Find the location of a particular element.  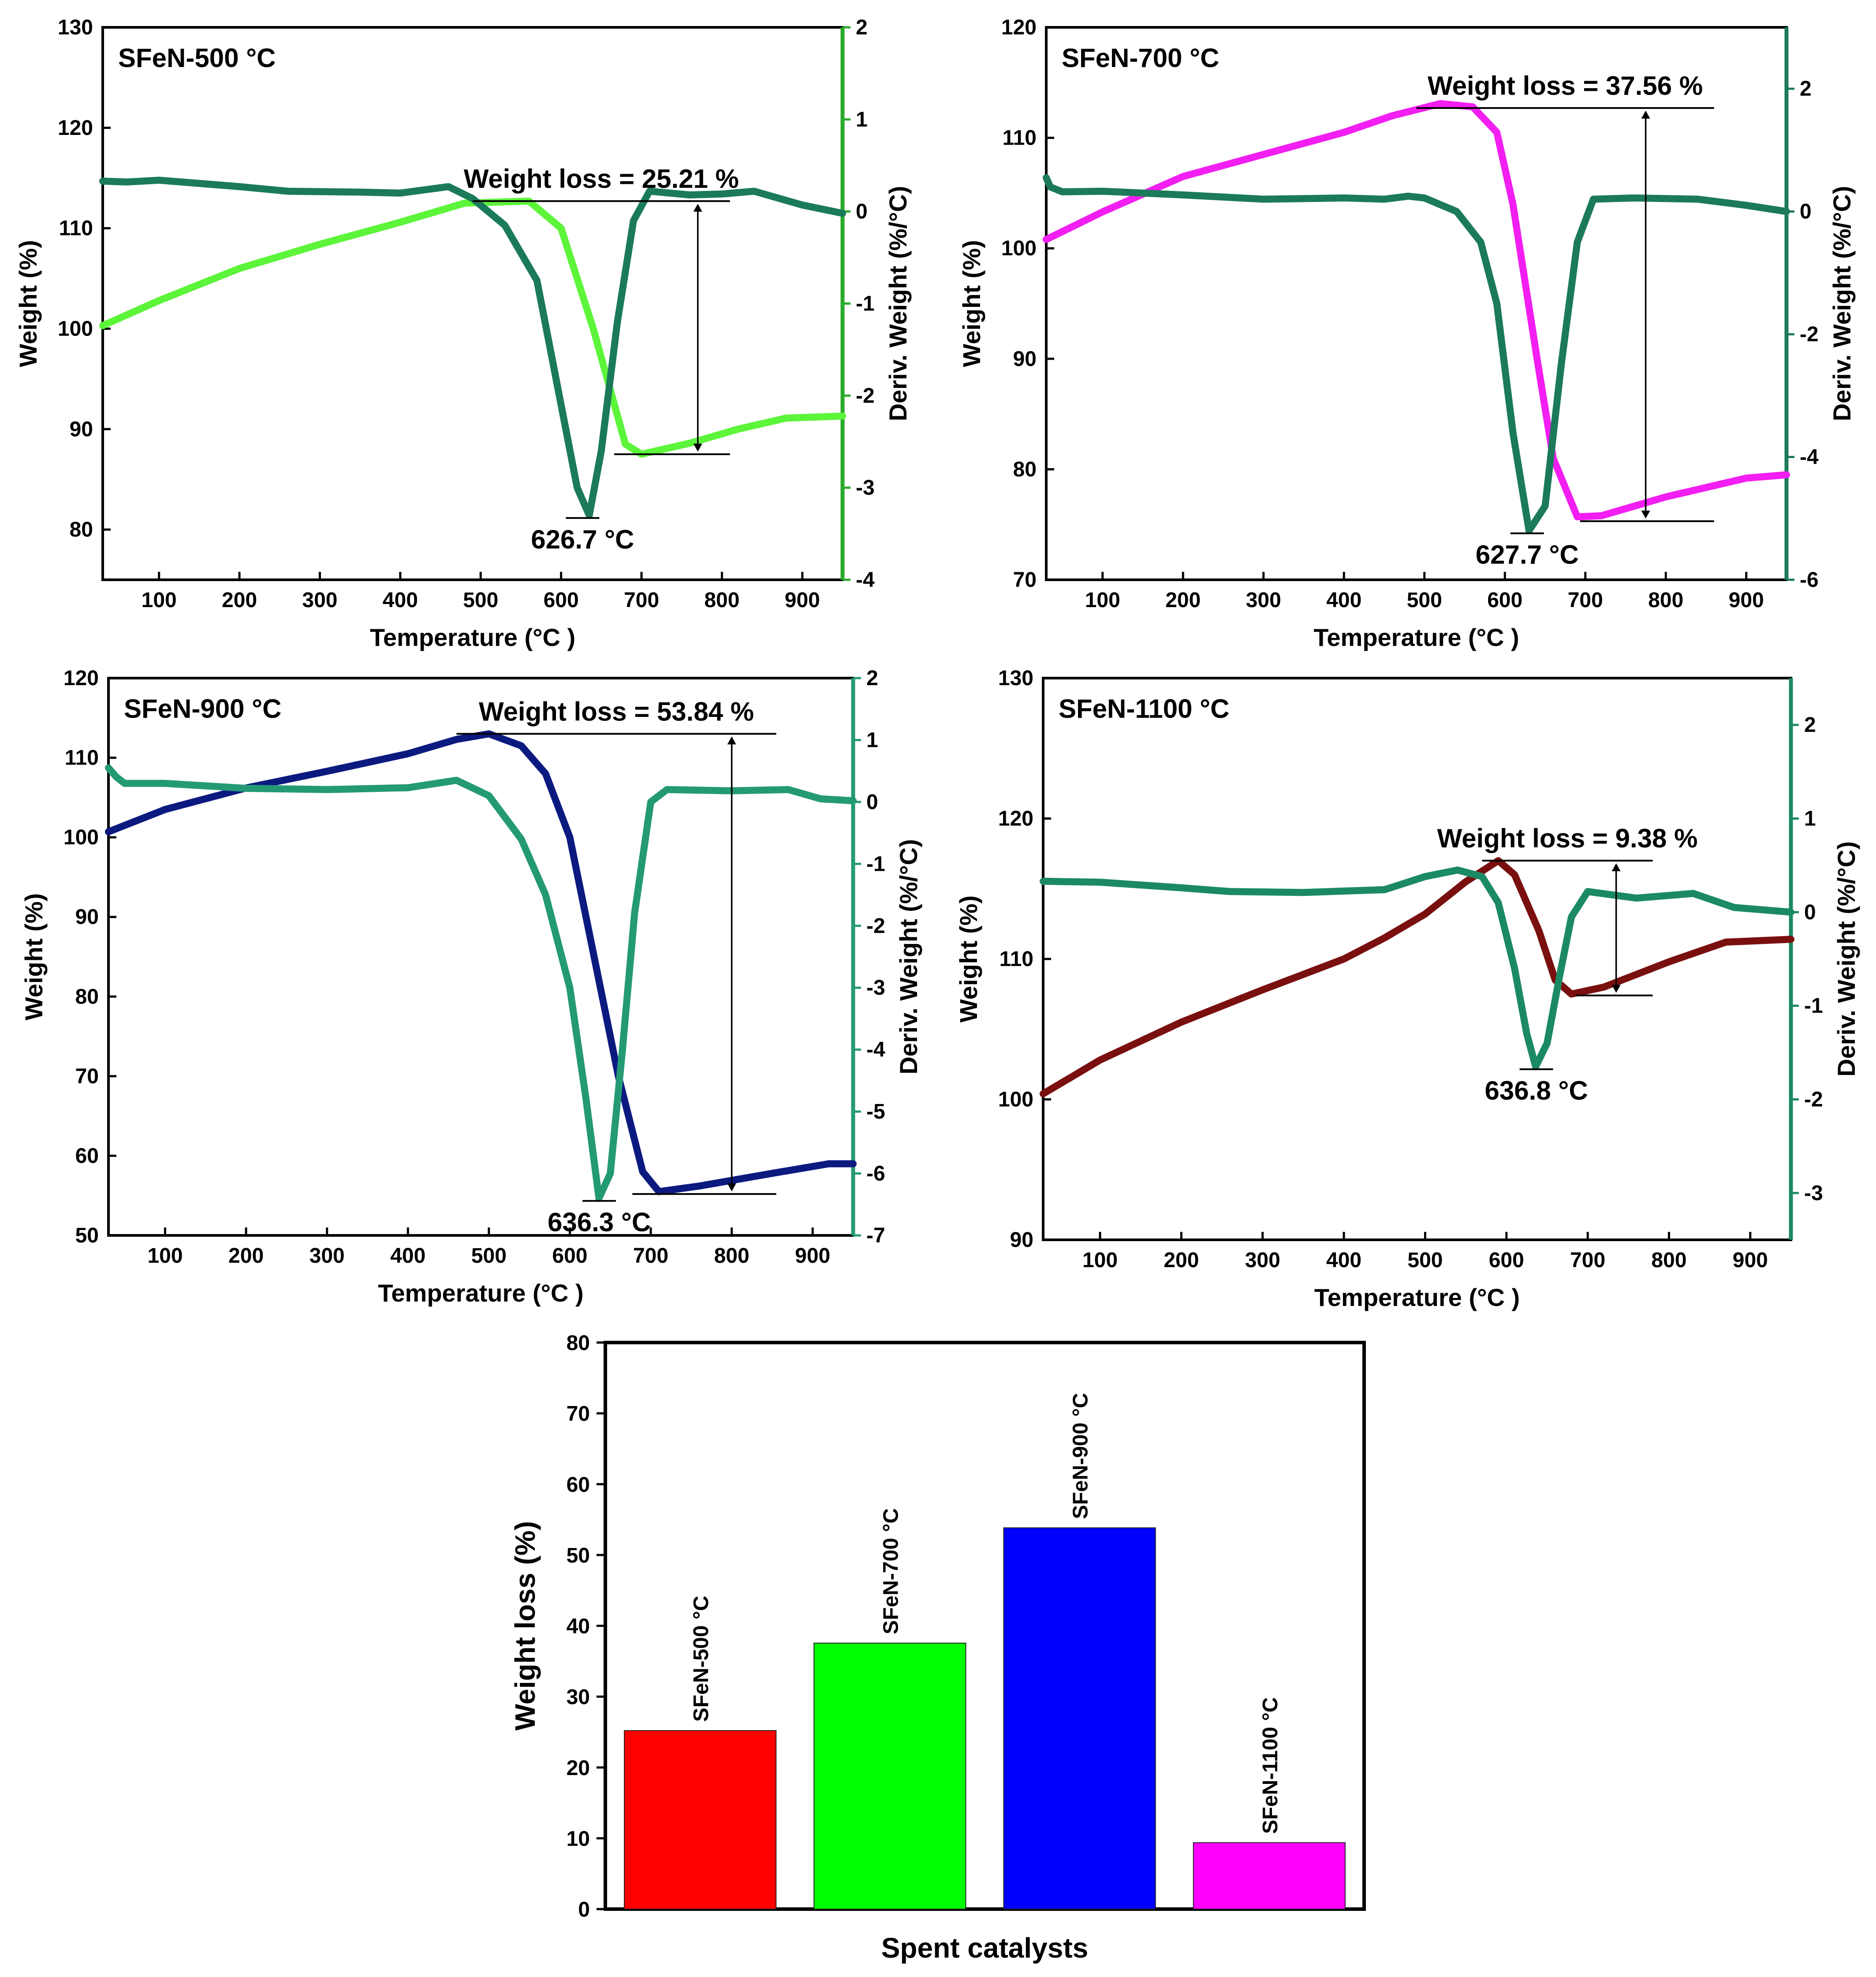

plot-frame is located at coordinates (480, 957).